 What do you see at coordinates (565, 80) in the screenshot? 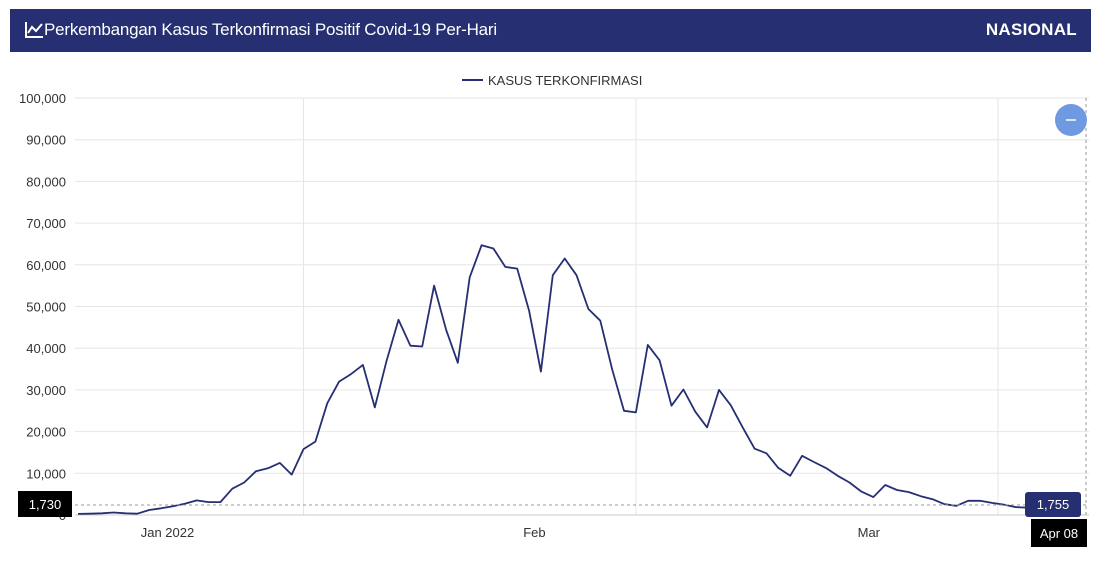
I see `legend-item-label: KASUS TERKONFIRMASI` at bounding box center [565, 80].